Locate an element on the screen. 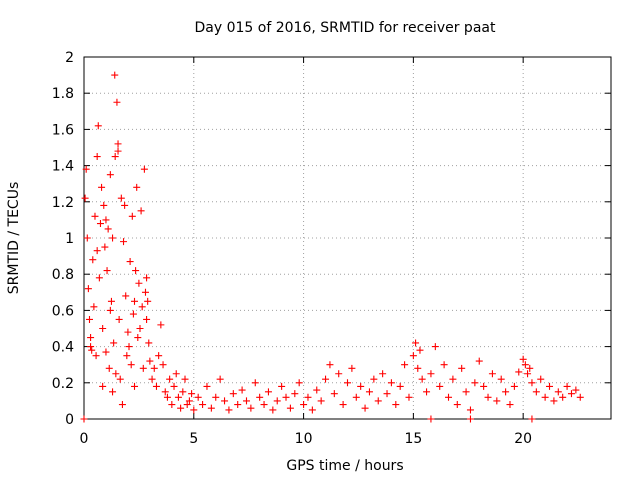 This screenshot has width=640, height=480. y-axis-label: SRMTID / TECUs is located at coordinates (14, 238).